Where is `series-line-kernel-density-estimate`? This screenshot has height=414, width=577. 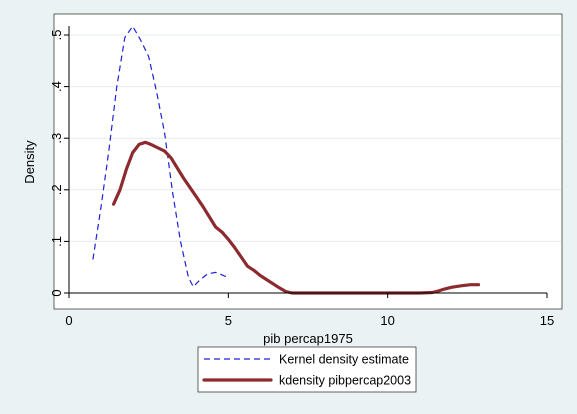
series-line-kernel-density-estimate is located at coordinates (159, 156).